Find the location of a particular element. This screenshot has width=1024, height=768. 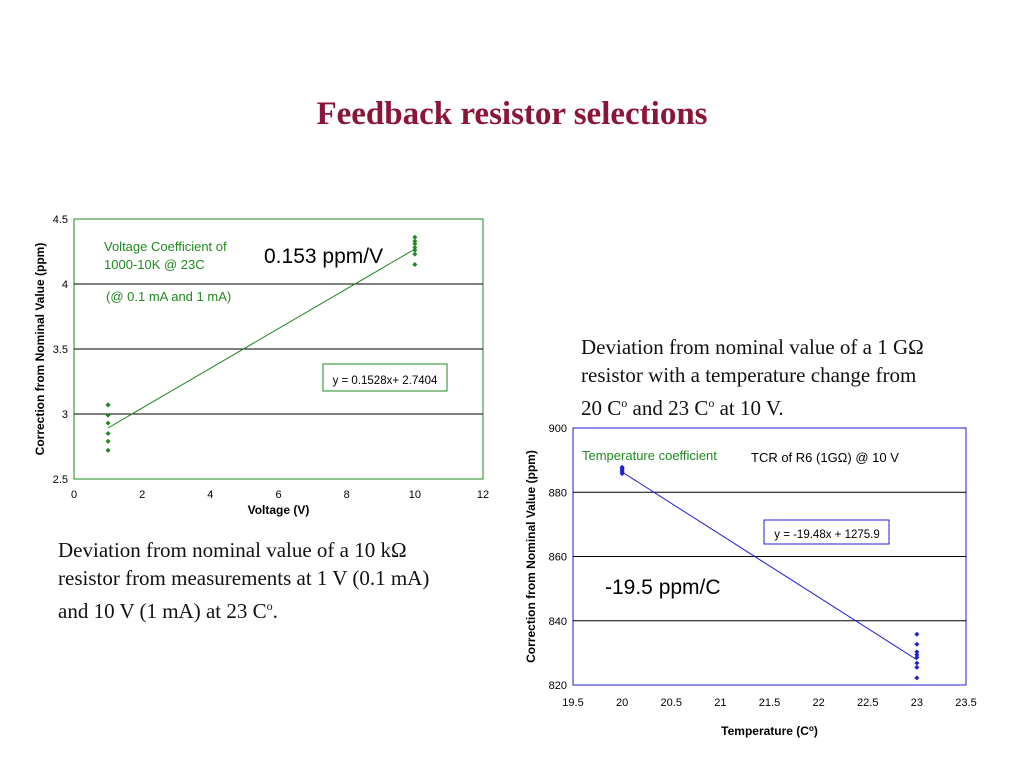

y-tick-label: 880 is located at coordinates (558, 493).